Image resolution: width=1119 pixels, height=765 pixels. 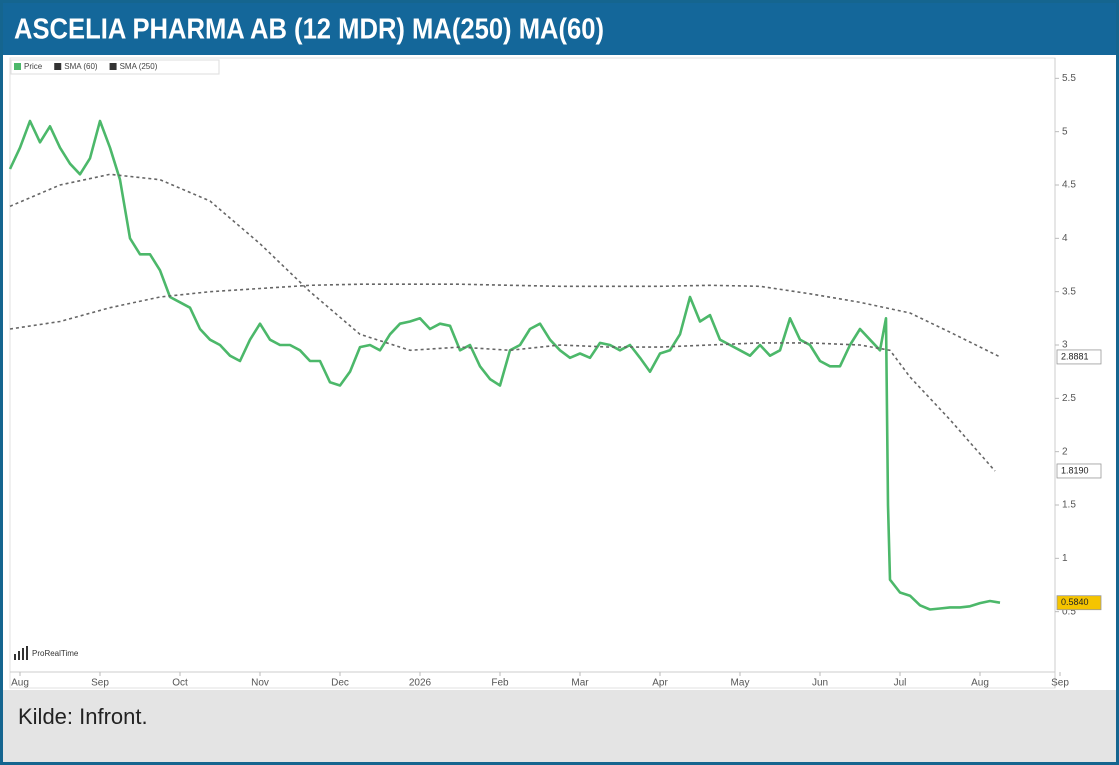 I want to click on legend-label: SMA (60), so click(x=81, y=66).